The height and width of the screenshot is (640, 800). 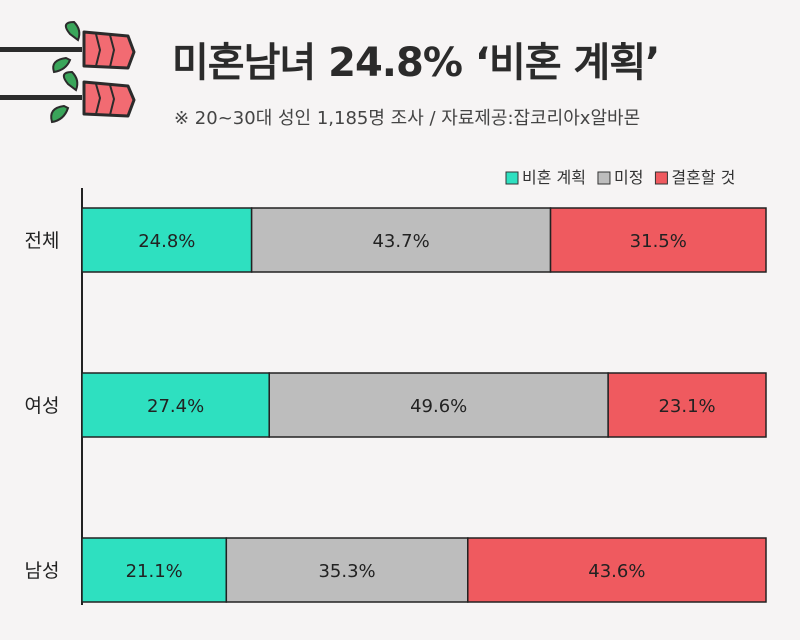 What do you see at coordinates (94, 47) in the screenshot?
I see `rose-top-icon` at bounding box center [94, 47].